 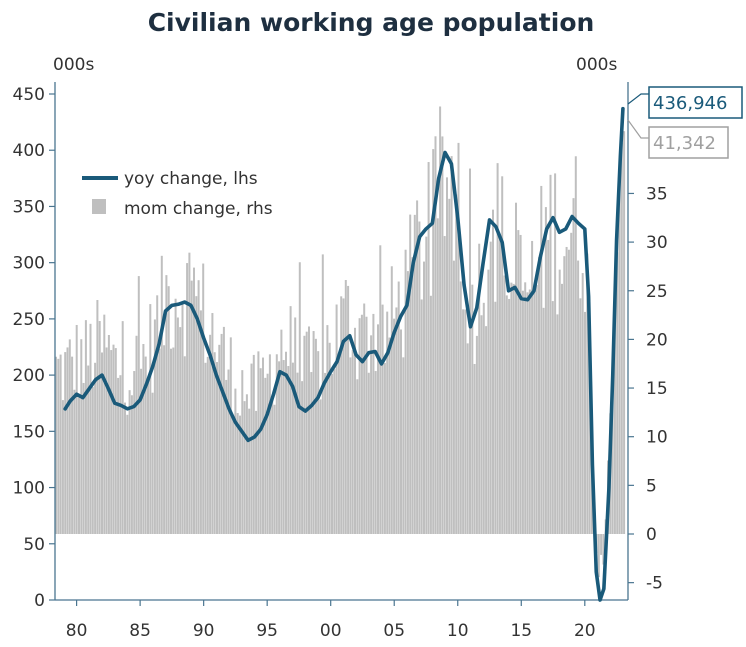 I want to click on x-tick-label: 10, so click(x=458, y=631).